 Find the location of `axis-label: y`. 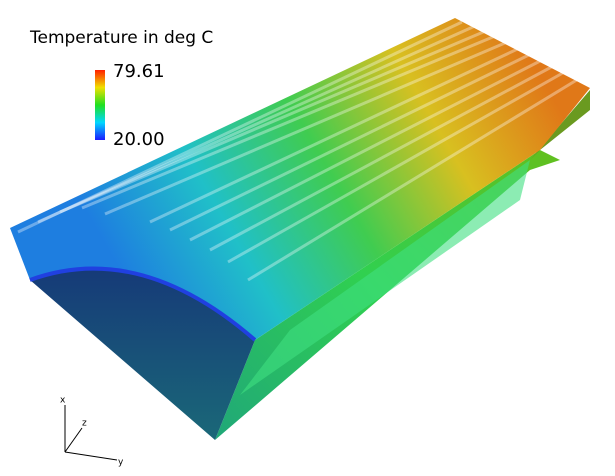

axis-label: y is located at coordinates (121, 463).